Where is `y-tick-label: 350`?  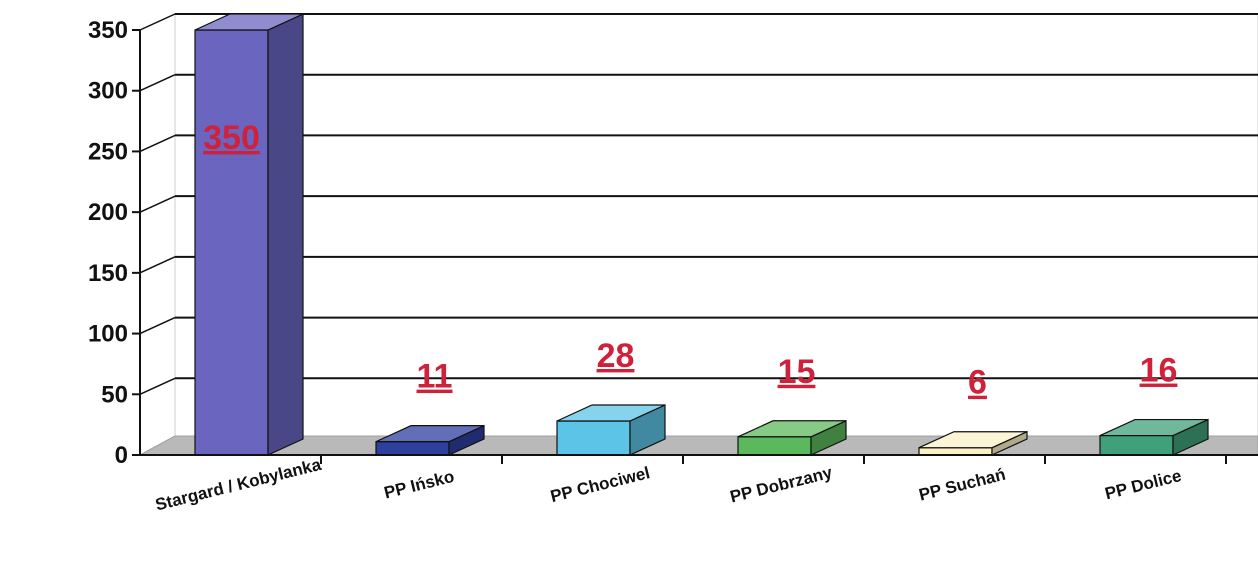 y-tick-label: 350 is located at coordinates (108, 30).